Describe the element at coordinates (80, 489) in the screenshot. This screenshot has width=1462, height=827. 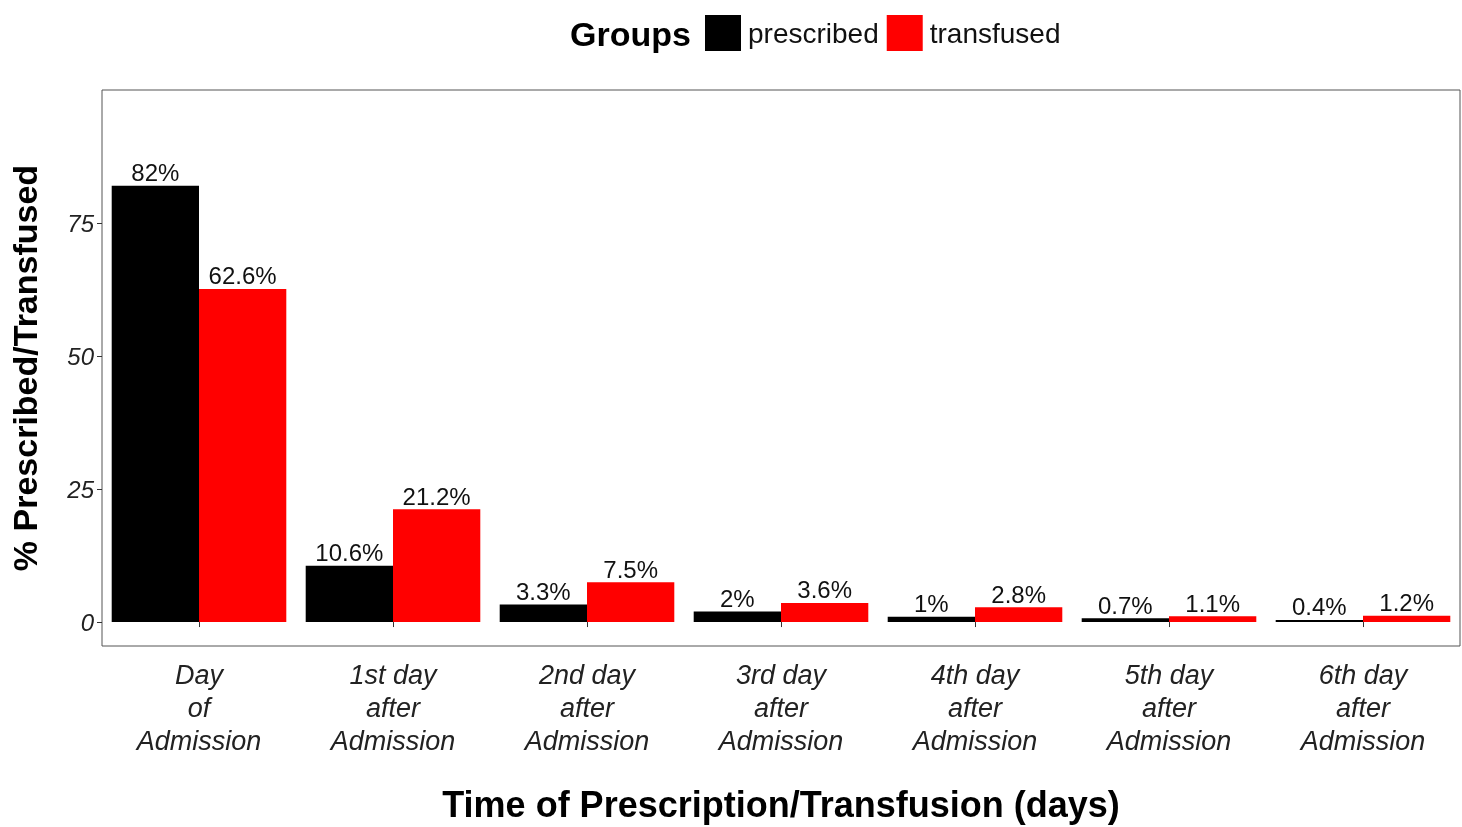
I see `y-tick-label: 25` at that location.